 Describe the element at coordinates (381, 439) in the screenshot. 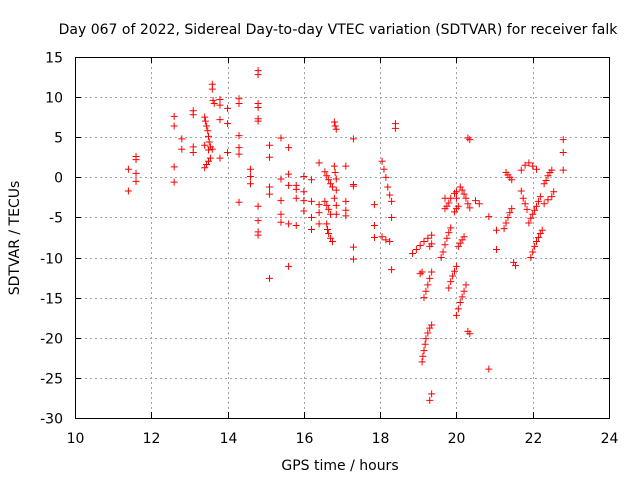

I see `x-tick-label: 18` at that location.